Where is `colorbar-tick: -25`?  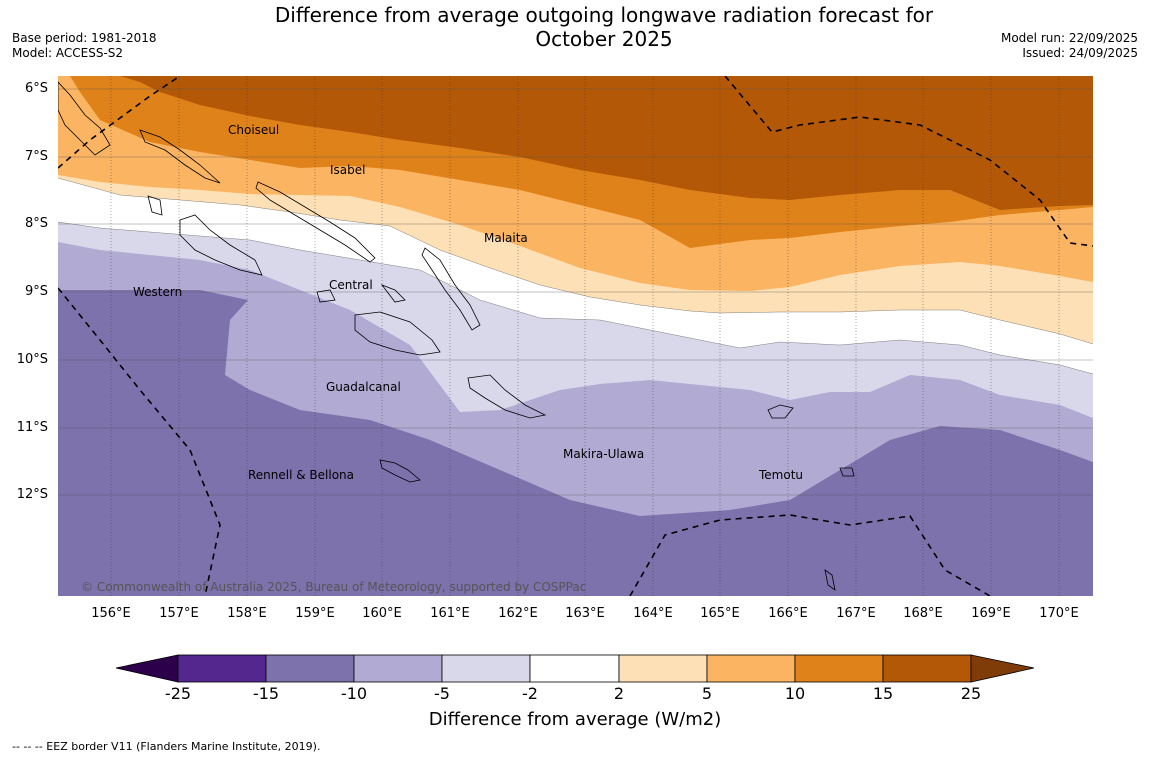 colorbar-tick: -25 is located at coordinates (178, 693).